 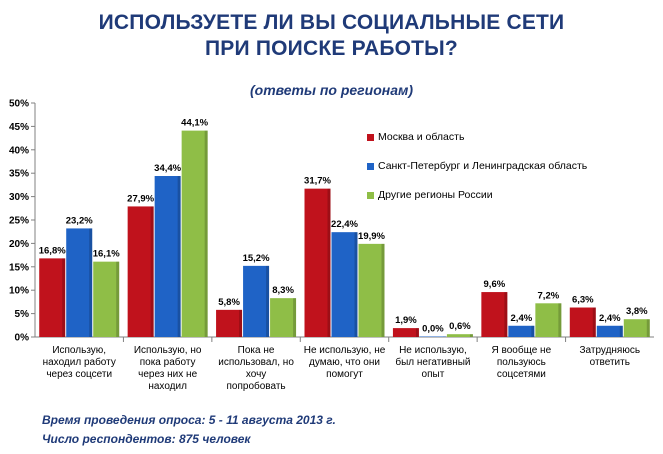 What do you see at coordinates (371, 236) in the screenshot?
I see `data-label-other-regions: 19,9%` at bounding box center [371, 236].